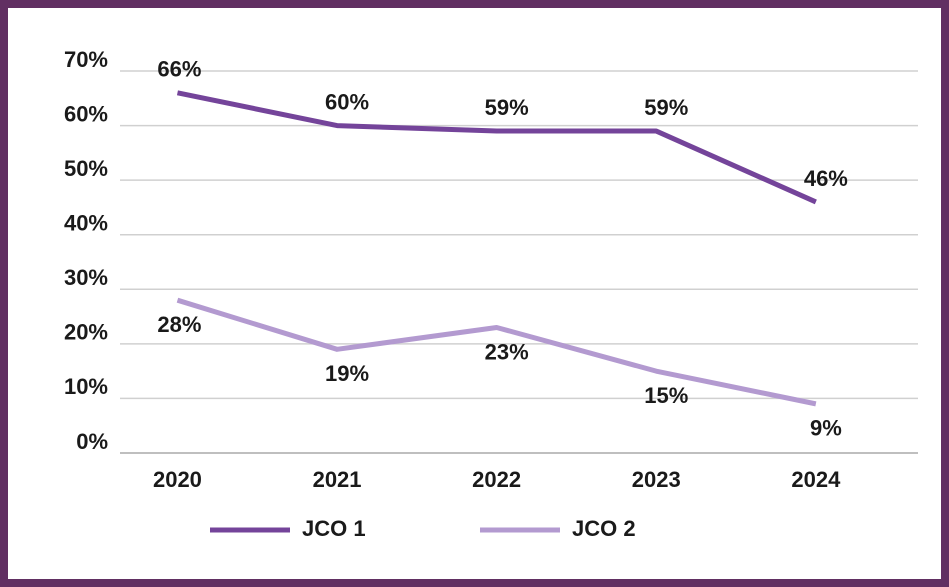 The height and width of the screenshot is (587, 949). I want to click on x-tick-label: 2022, so click(496, 479).